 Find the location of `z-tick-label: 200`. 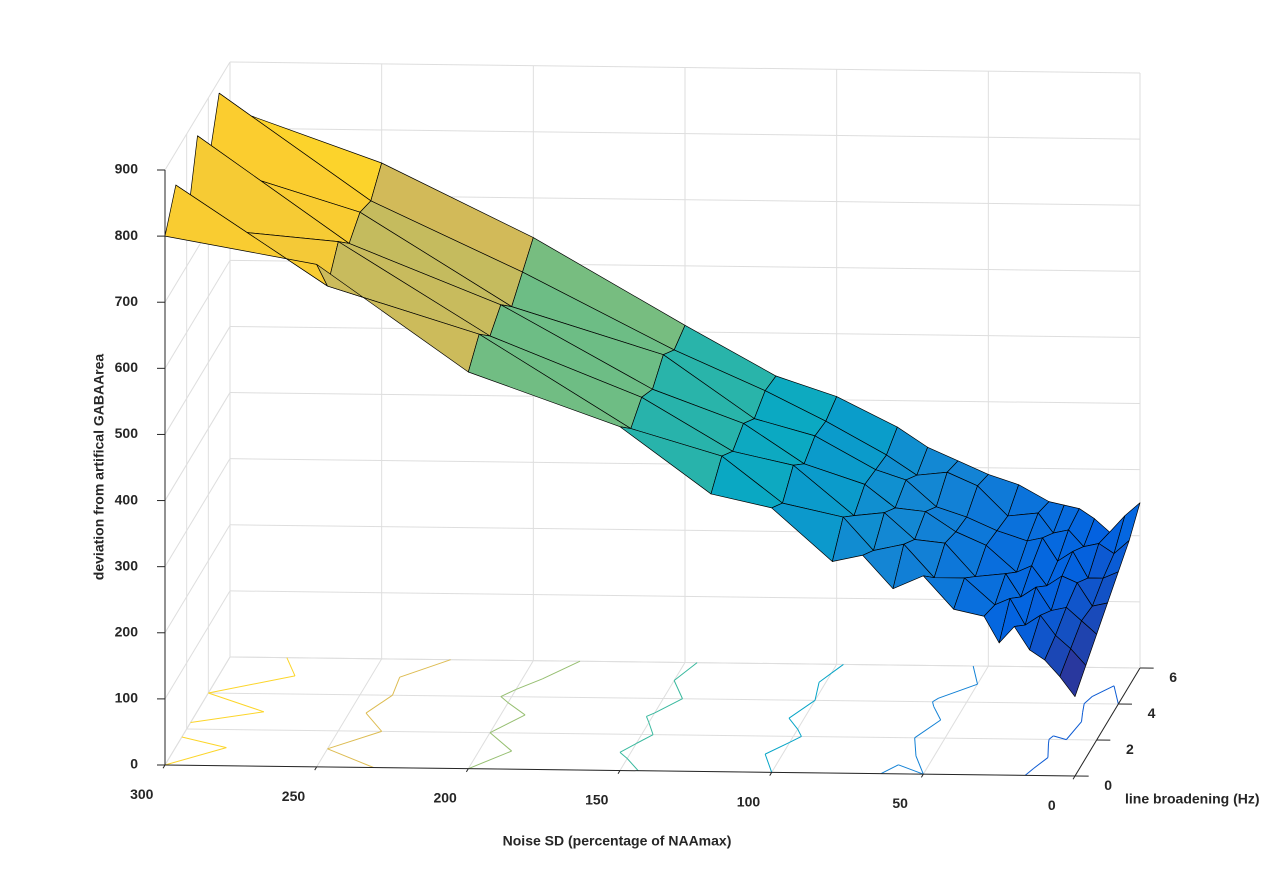

z-tick-label: 200 is located at coordinates (127, 631).